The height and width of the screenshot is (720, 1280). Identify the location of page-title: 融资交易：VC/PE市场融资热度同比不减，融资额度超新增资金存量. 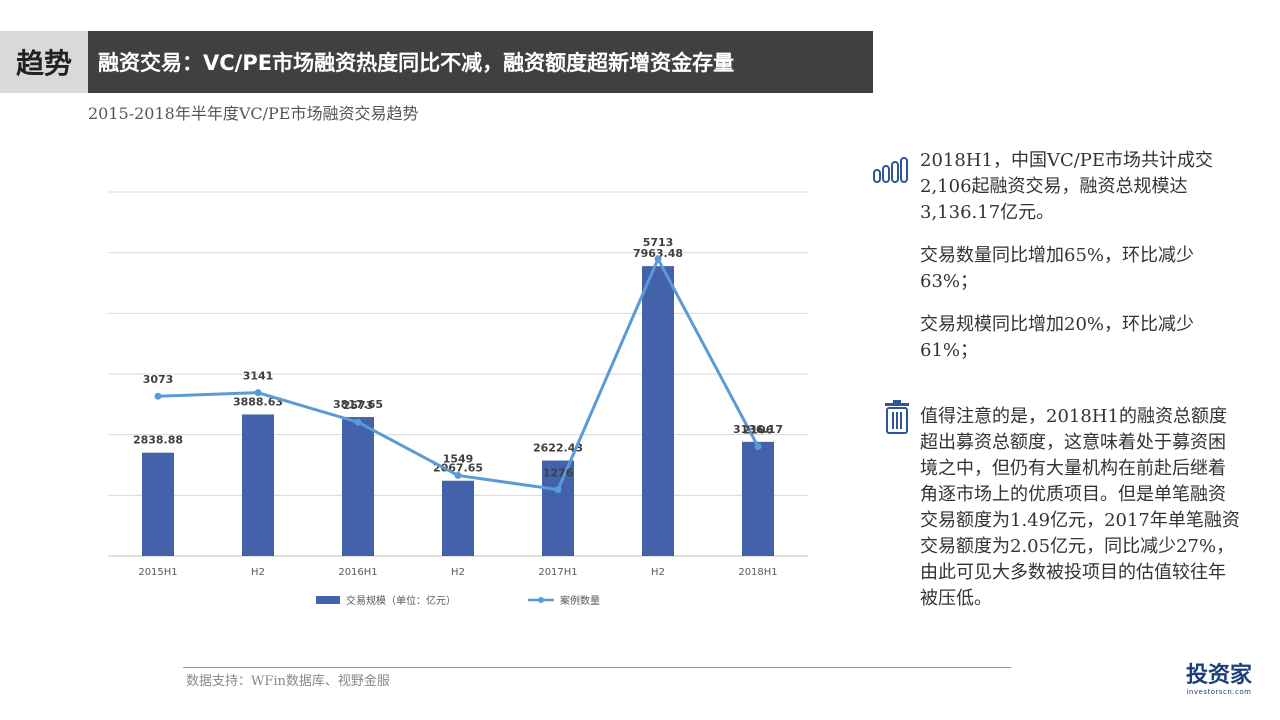
(480, 62).